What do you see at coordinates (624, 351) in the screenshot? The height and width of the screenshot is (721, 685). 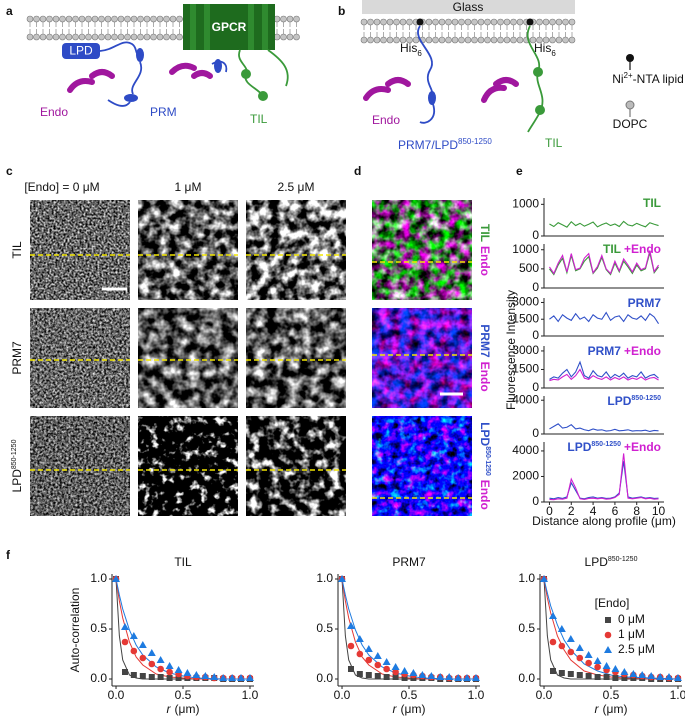 I see `legend-label: PRM7 +Endo` at bounding box center [624, 351].